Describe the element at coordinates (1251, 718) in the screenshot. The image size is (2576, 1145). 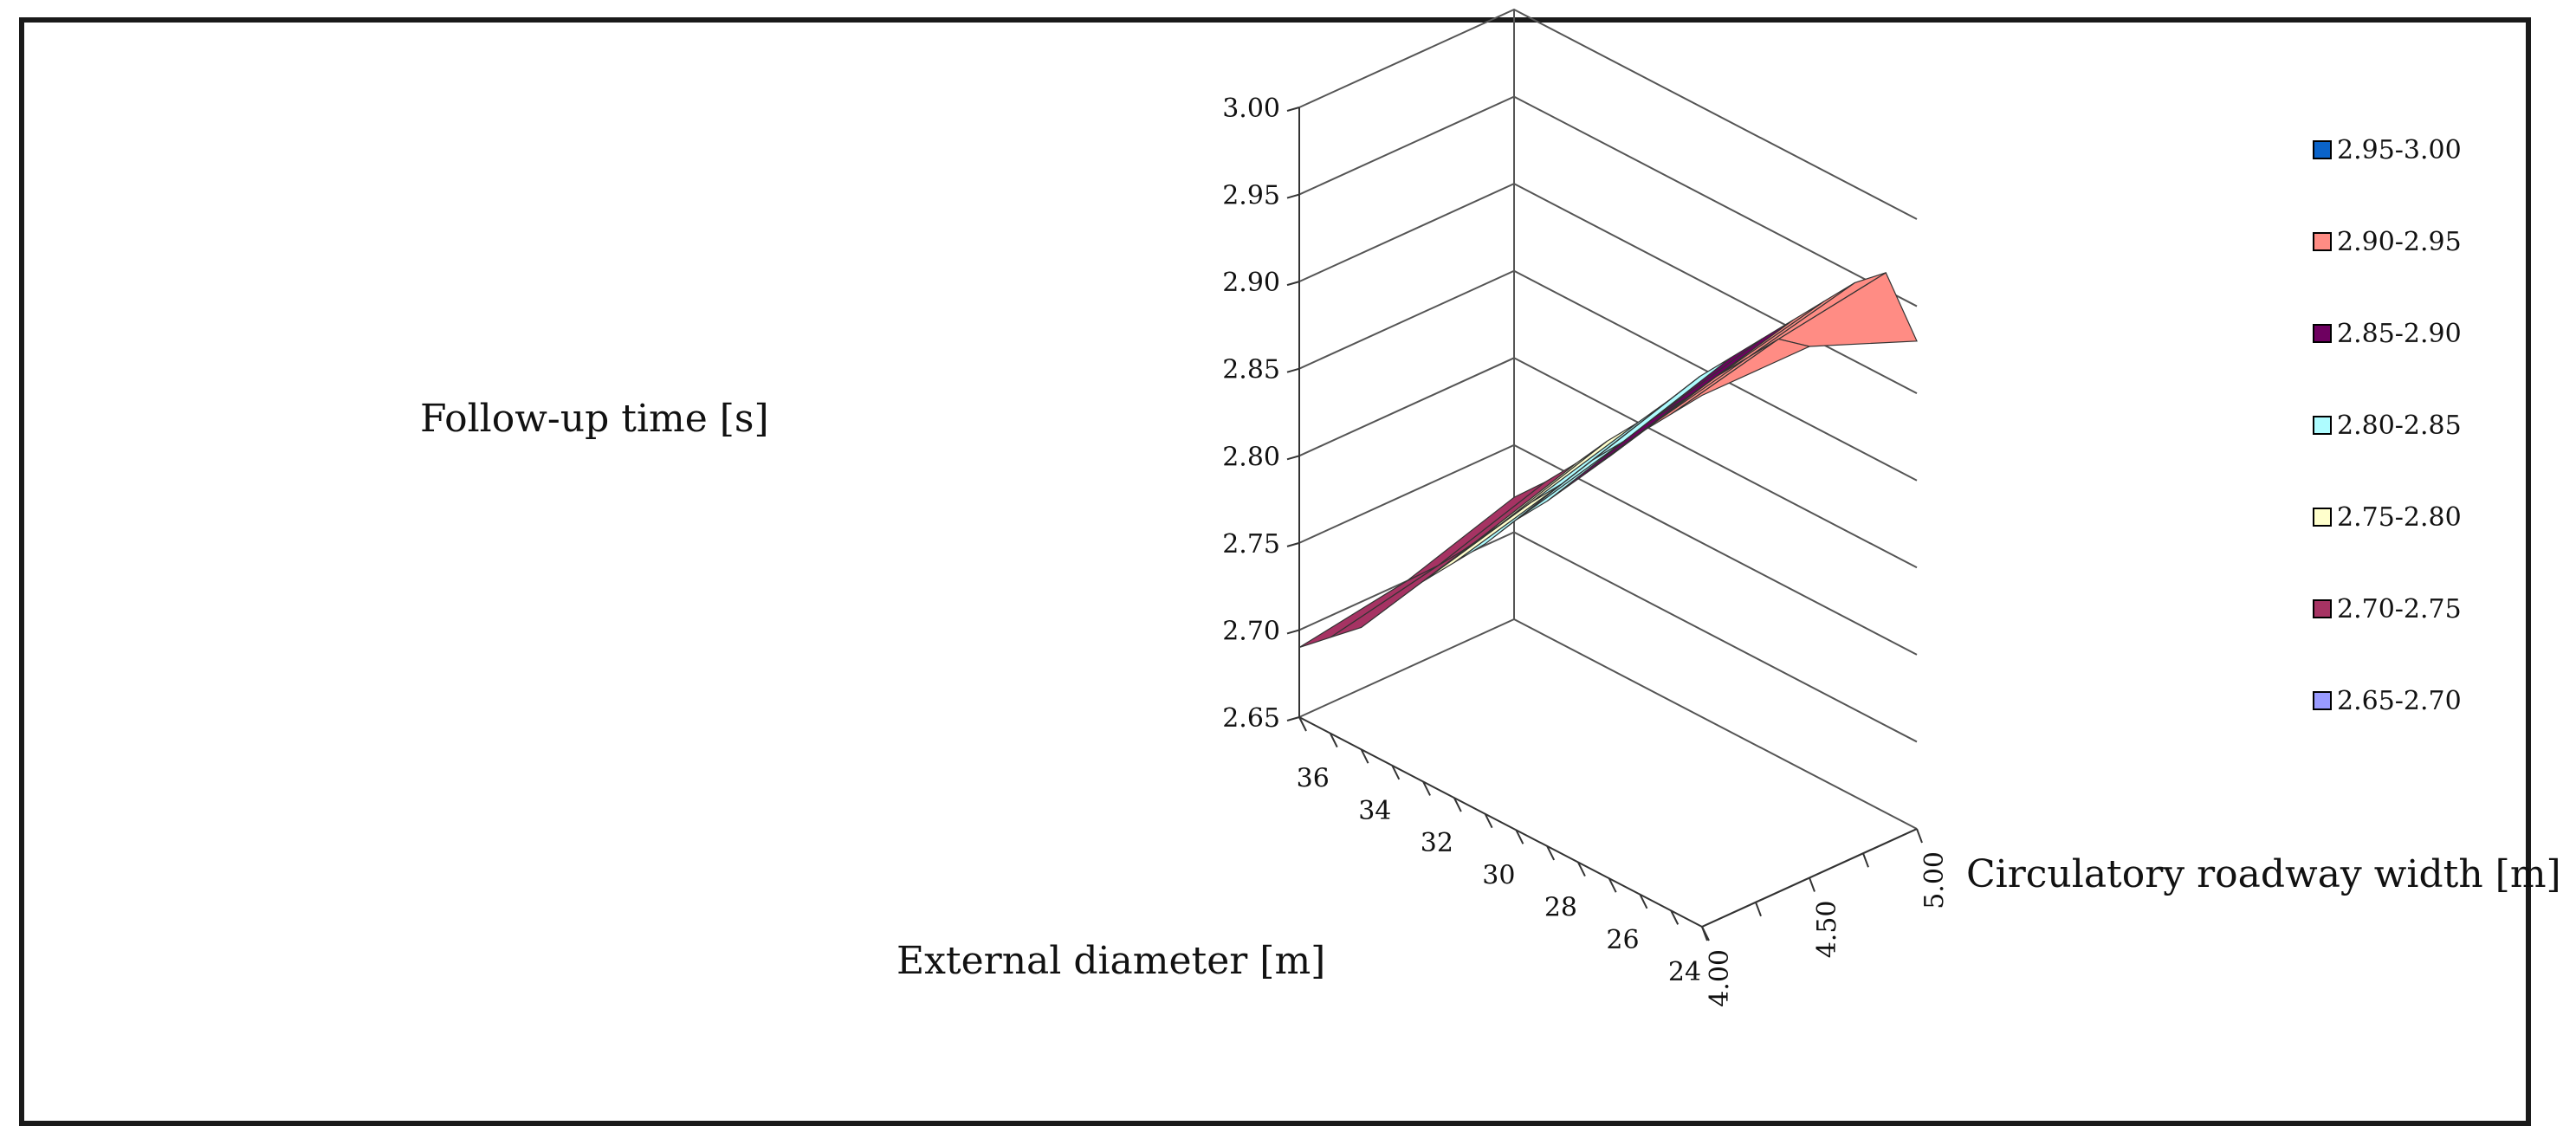
I see `z-tick-label: 2.65` at that location.